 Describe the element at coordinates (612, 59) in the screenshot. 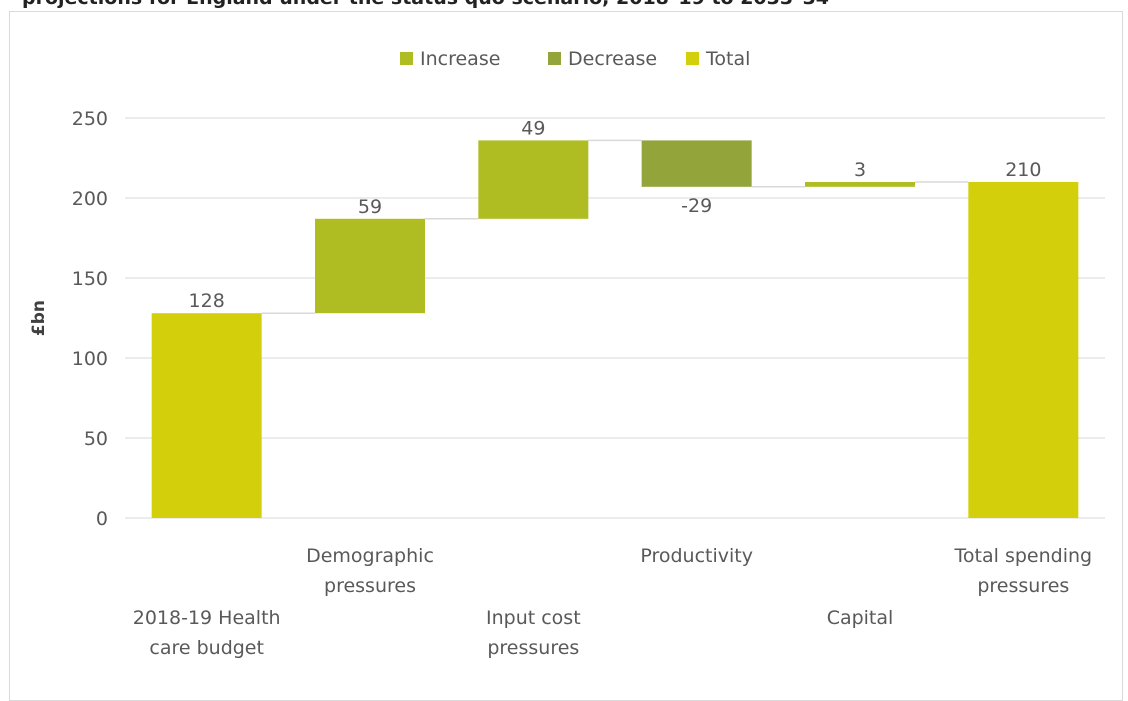

I see `legend-label: Decrease` at that location.